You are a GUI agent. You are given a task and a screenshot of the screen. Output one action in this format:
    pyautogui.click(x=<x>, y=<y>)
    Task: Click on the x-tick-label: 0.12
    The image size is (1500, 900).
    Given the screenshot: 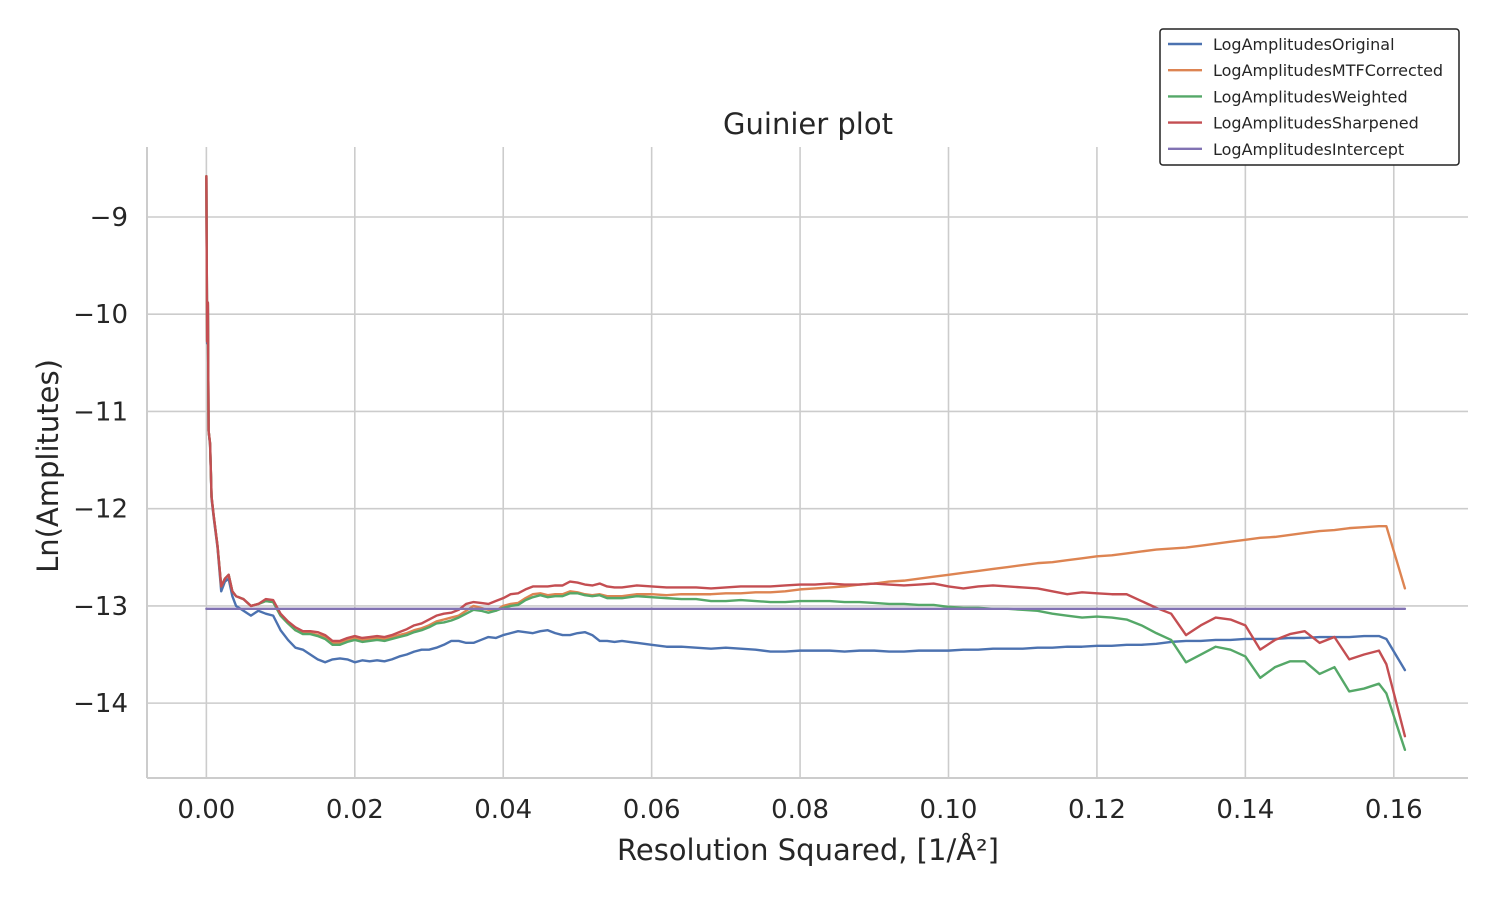 What is the action you would take?
    pyautogui.click(x=1097, y=810)
    